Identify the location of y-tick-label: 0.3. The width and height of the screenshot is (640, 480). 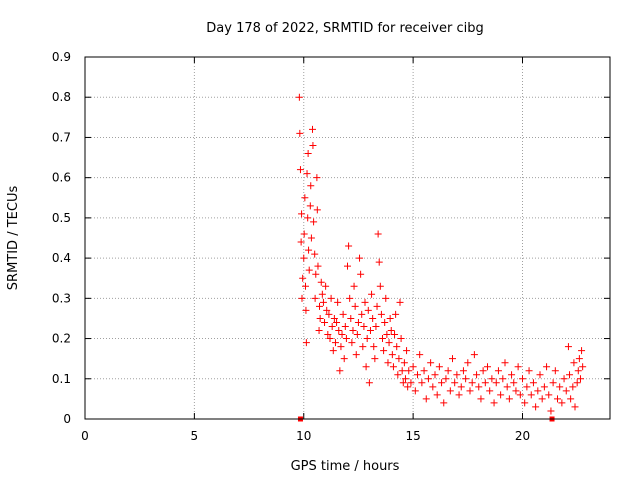
(61, 298).